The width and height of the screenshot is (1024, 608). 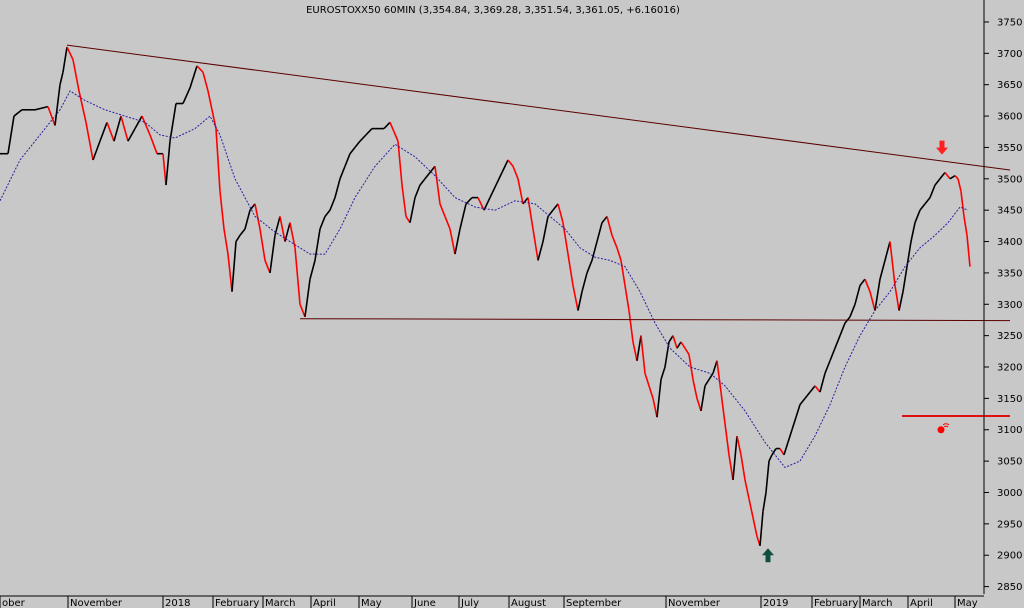 I want to click on x-tick-label: ober, so click(x=14, y=603).